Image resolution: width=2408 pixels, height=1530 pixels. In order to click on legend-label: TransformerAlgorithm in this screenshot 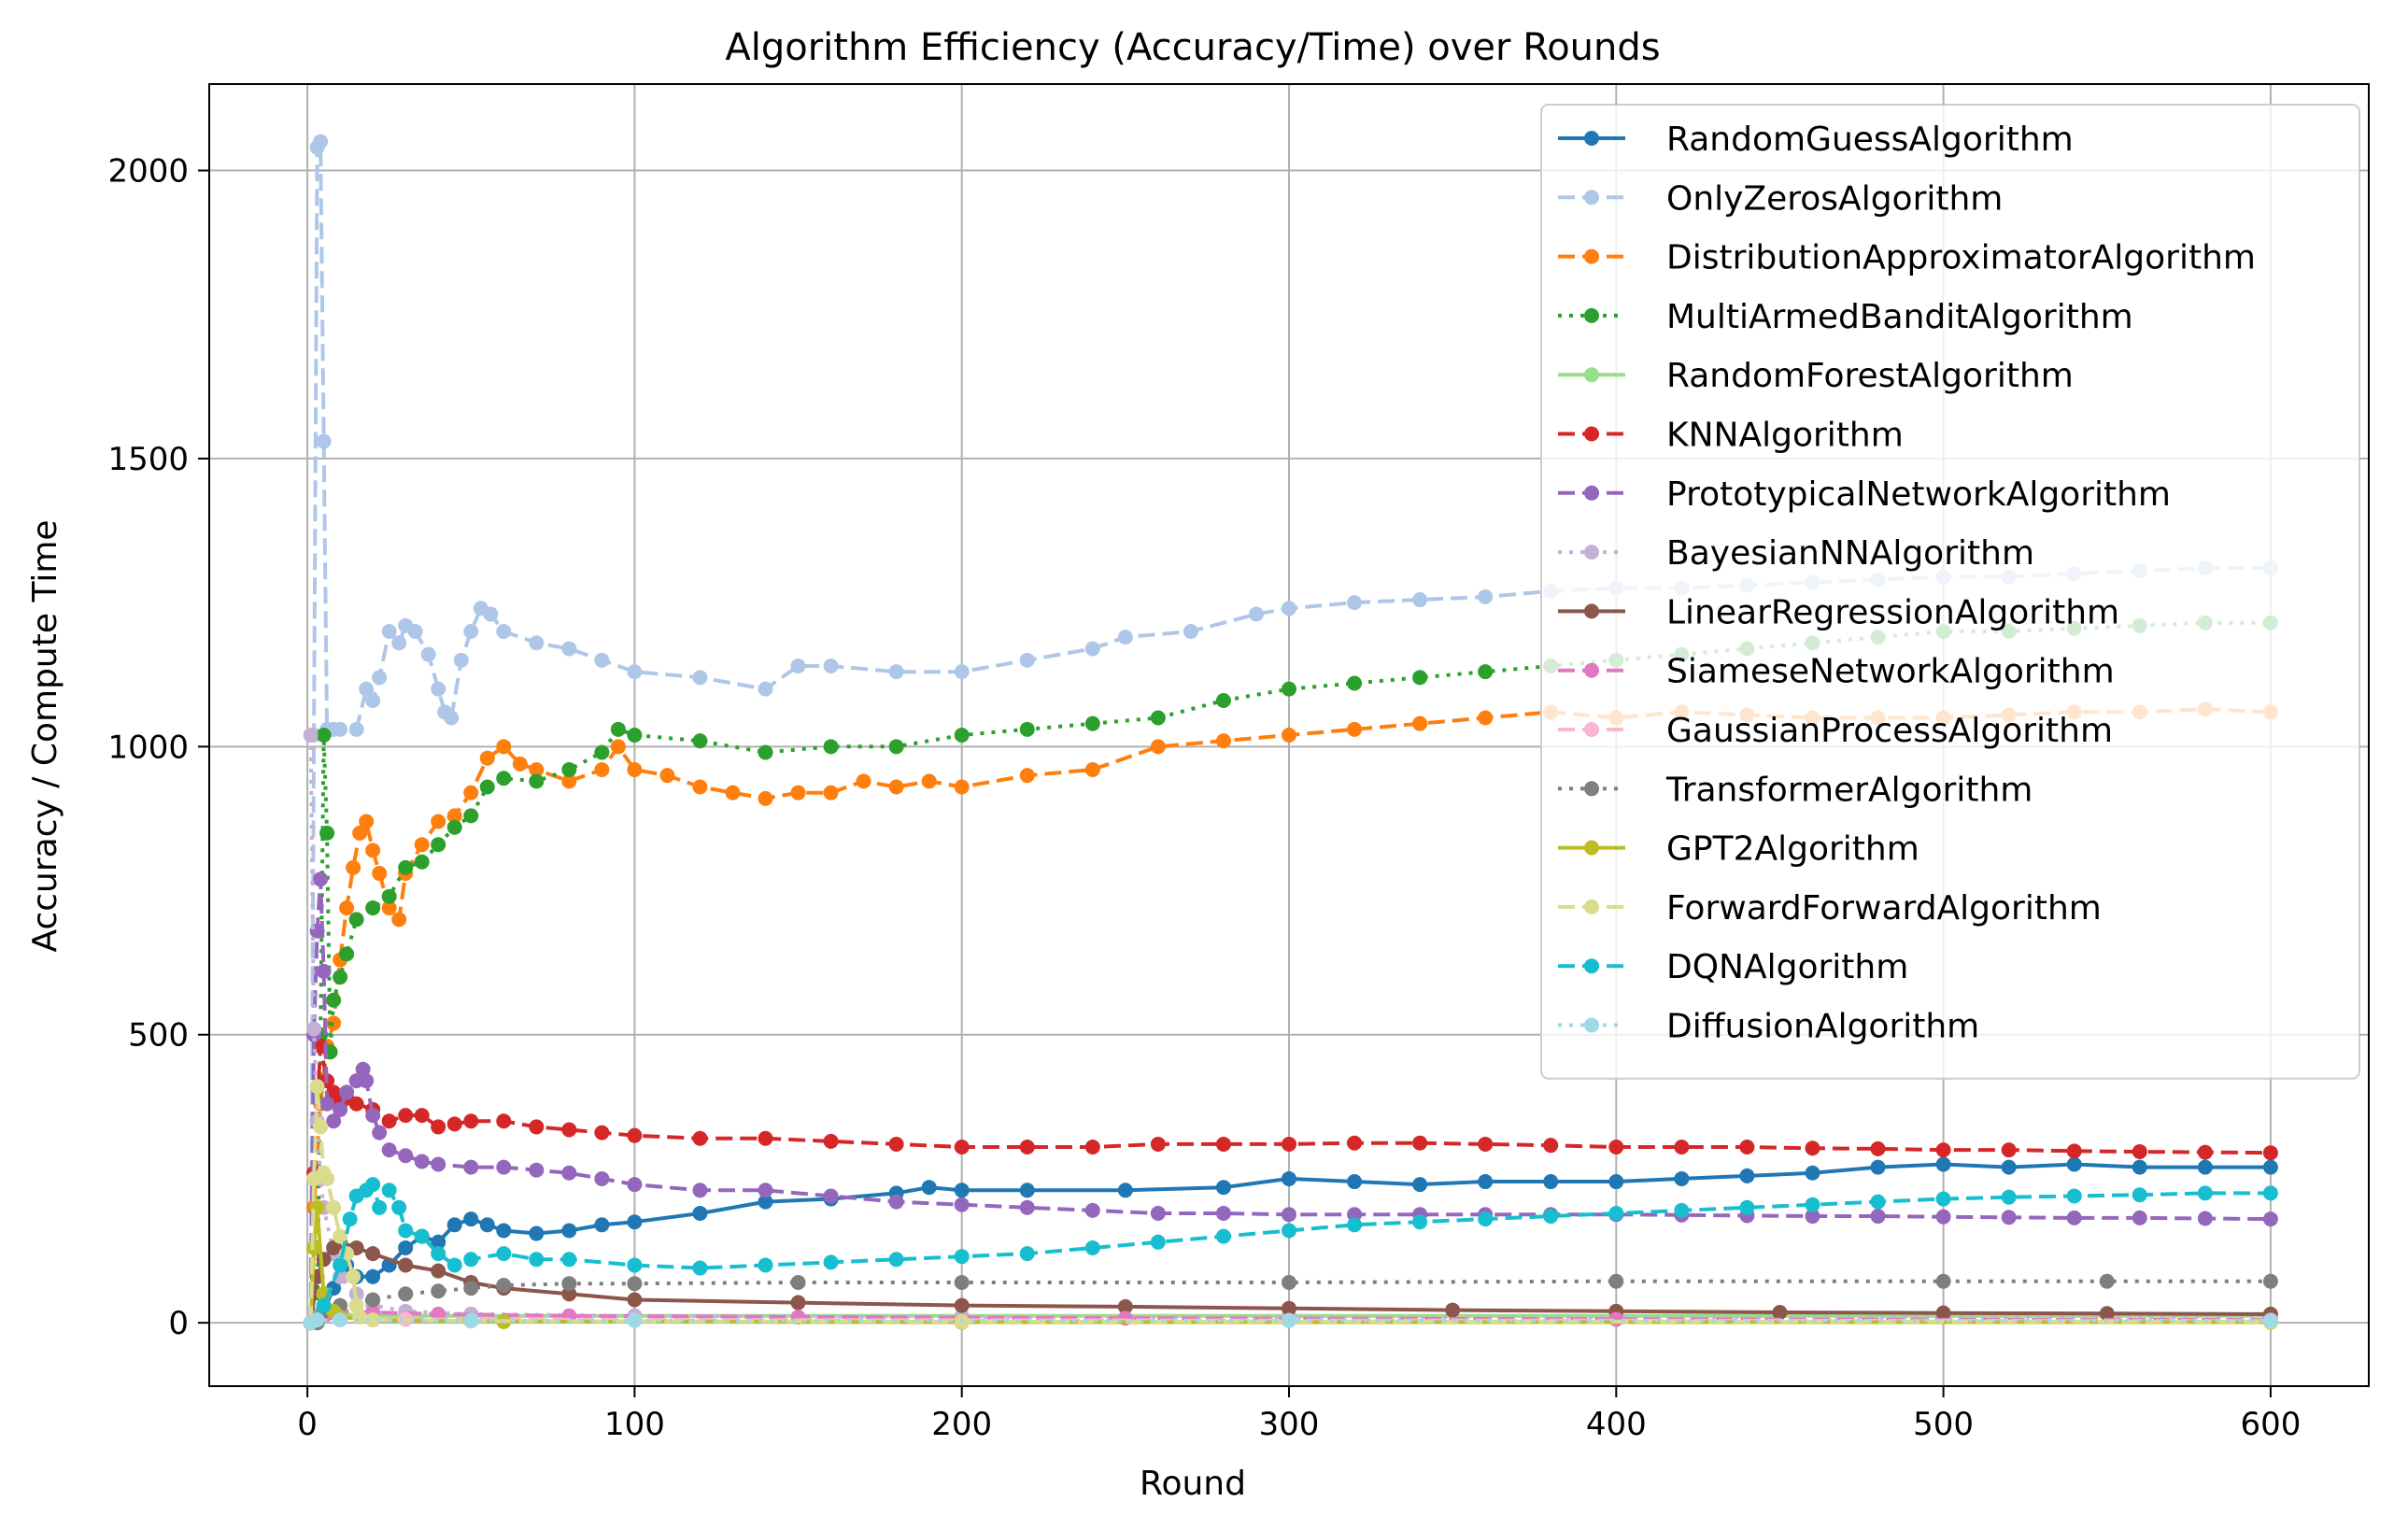, I will do `click(1849, 790)`.